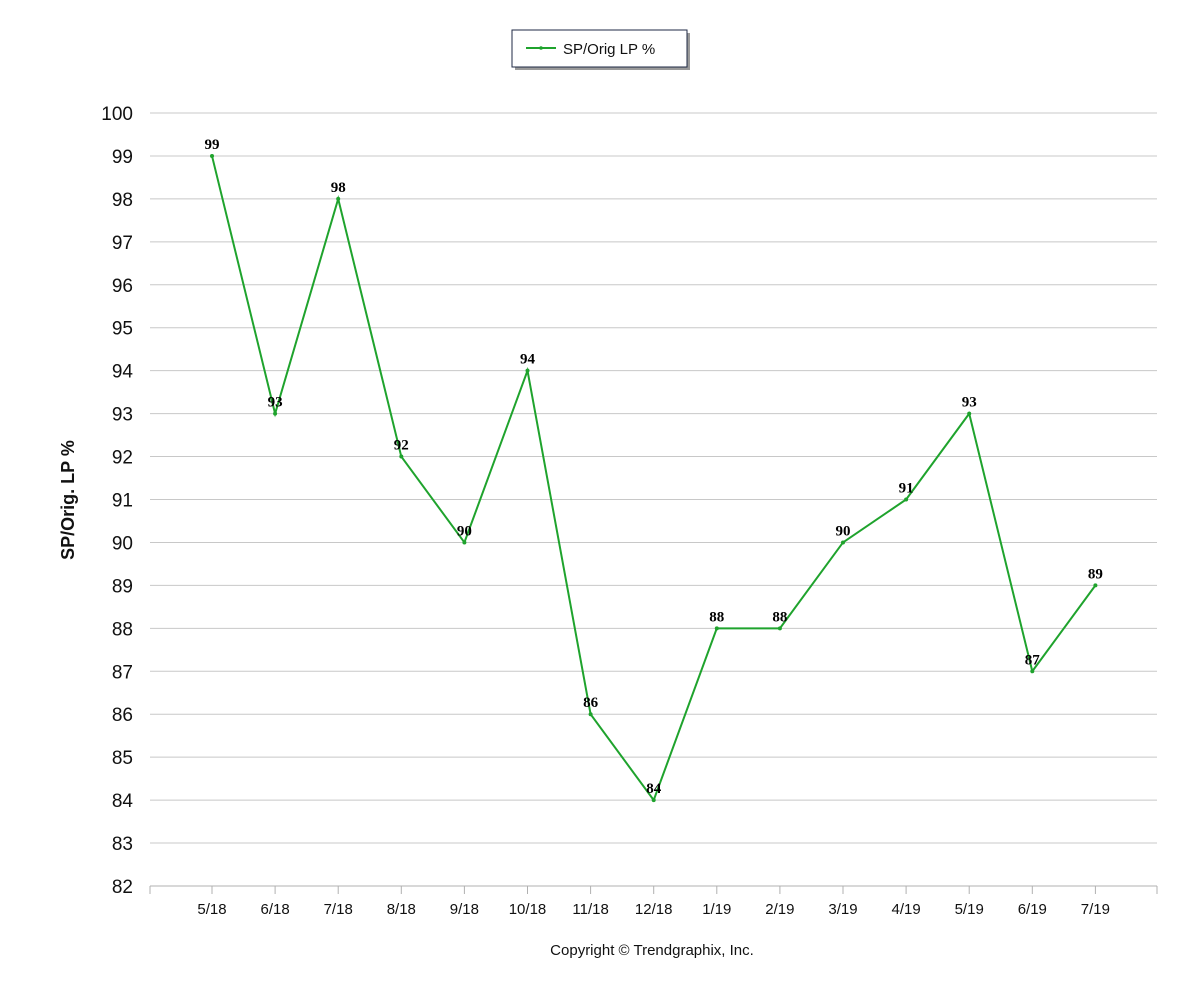 The width and height of the screenshot is (1200, 1005). What do you see at coordinates (122, 543) in the screenshot?
I see `y-tick-label: 90` at bounding box center [122, 543].